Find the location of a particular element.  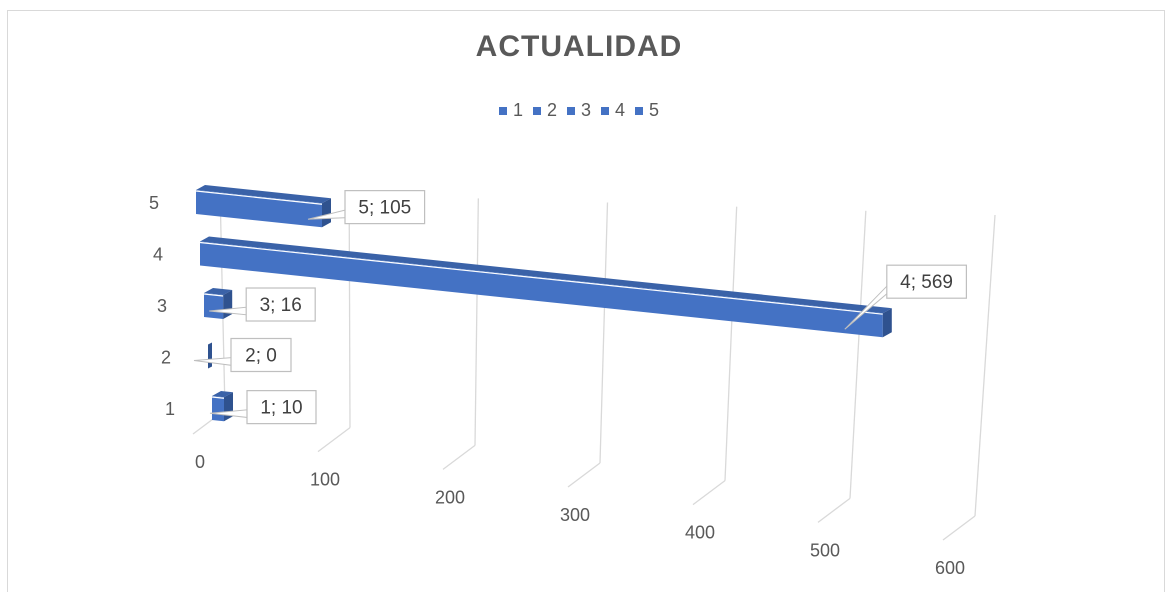

legend-item: 3 is located at coordinates (578, 110).